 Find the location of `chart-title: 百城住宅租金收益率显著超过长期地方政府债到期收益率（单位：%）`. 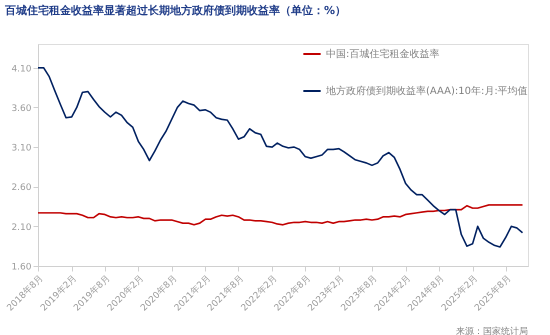

chart-title: 百城住宅租金收益率显著超过长期地方政府债到期收益率（单位：%） is located at coordinates (175, 10).